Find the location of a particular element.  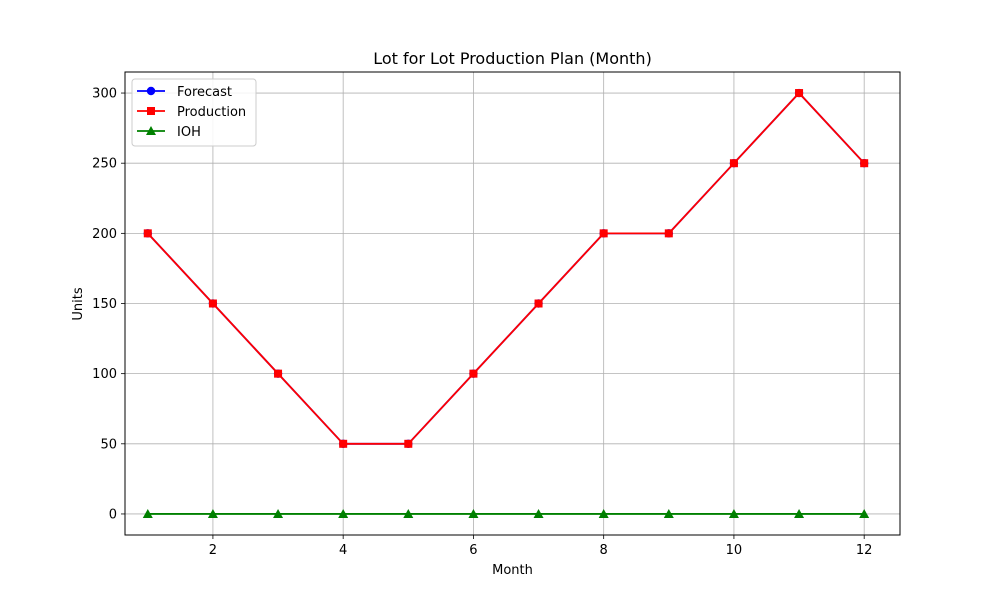

x-tick-label: 4 is located at coordinates (343, 550).